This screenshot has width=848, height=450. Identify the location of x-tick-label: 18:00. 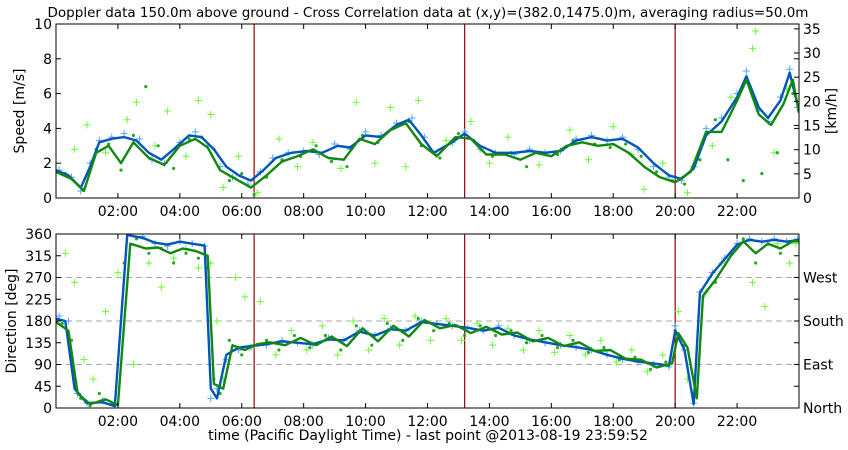
(613, 212).